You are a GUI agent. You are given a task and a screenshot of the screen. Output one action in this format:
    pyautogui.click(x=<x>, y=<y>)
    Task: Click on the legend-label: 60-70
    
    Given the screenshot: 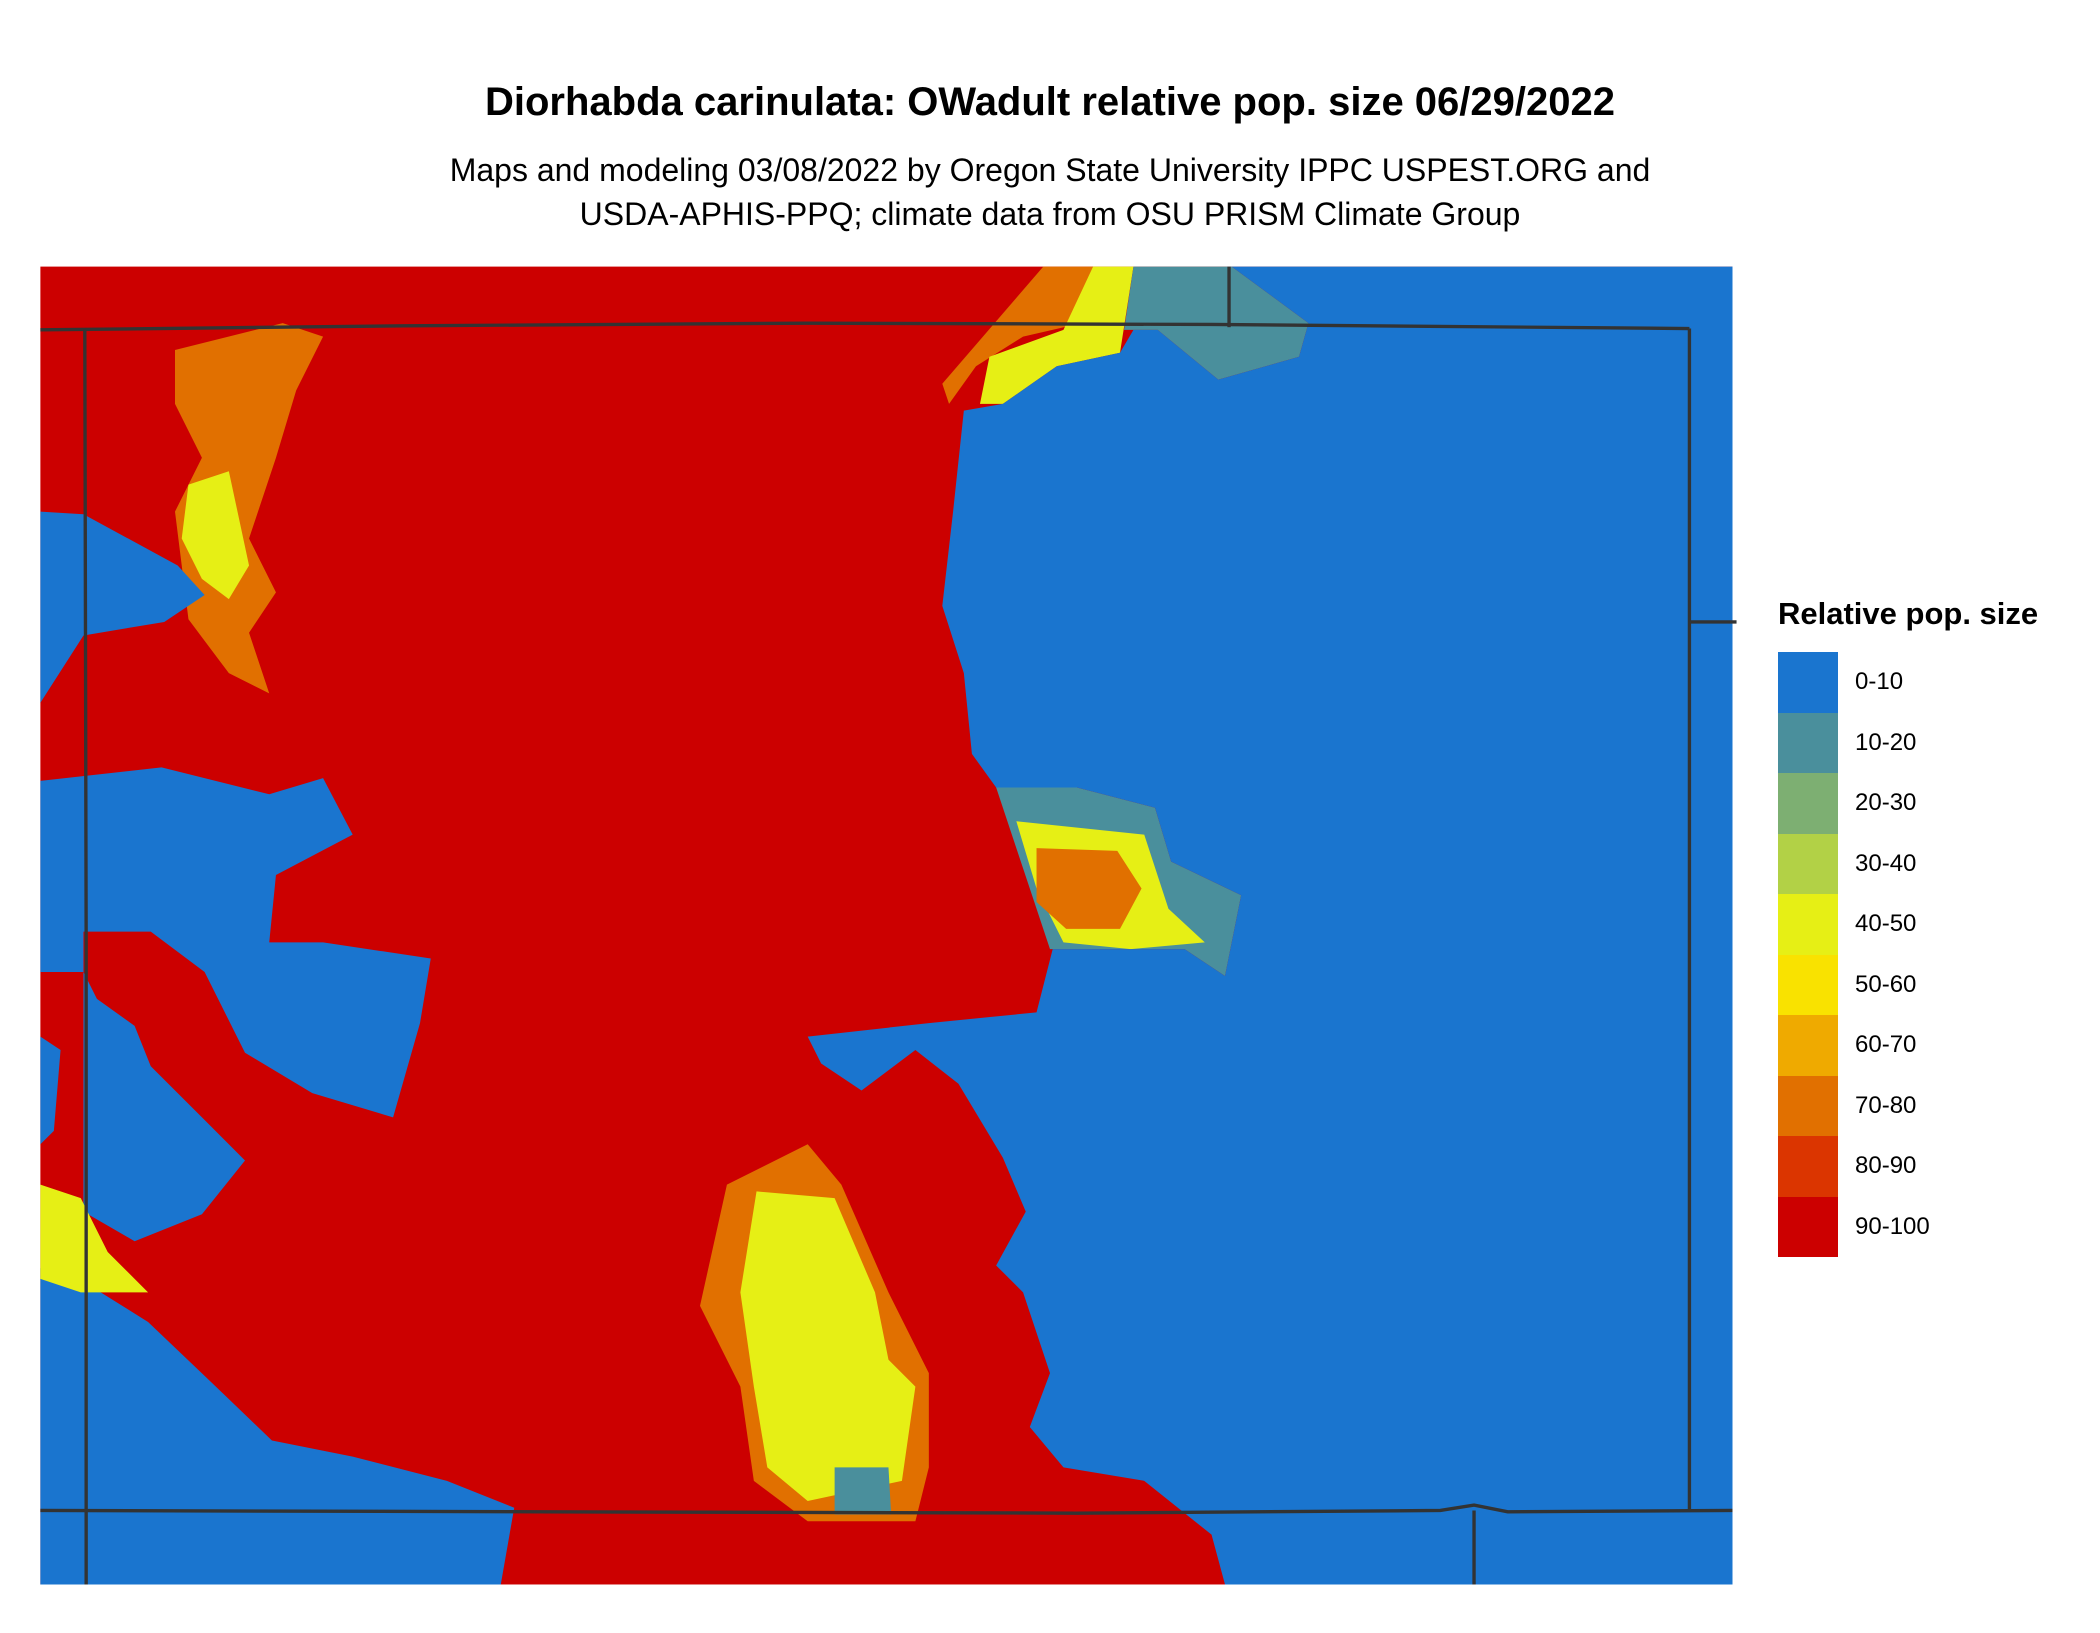 What is the action you would take?
    pyautogui.click(x=1886, y=1045)
    